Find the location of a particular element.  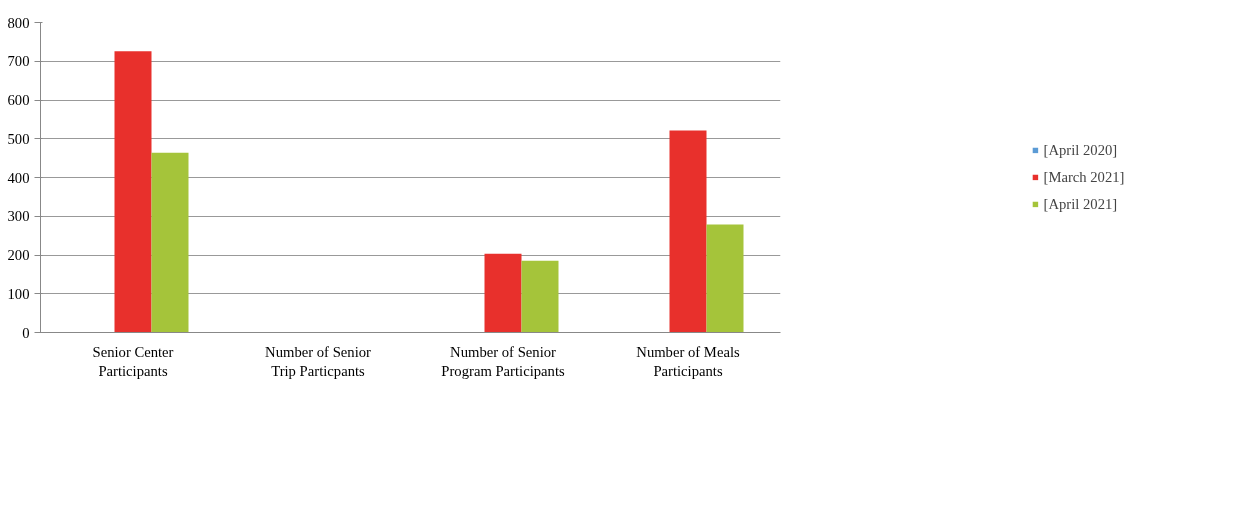

y-tick-label: 200 is located at coordinates (18, 255).